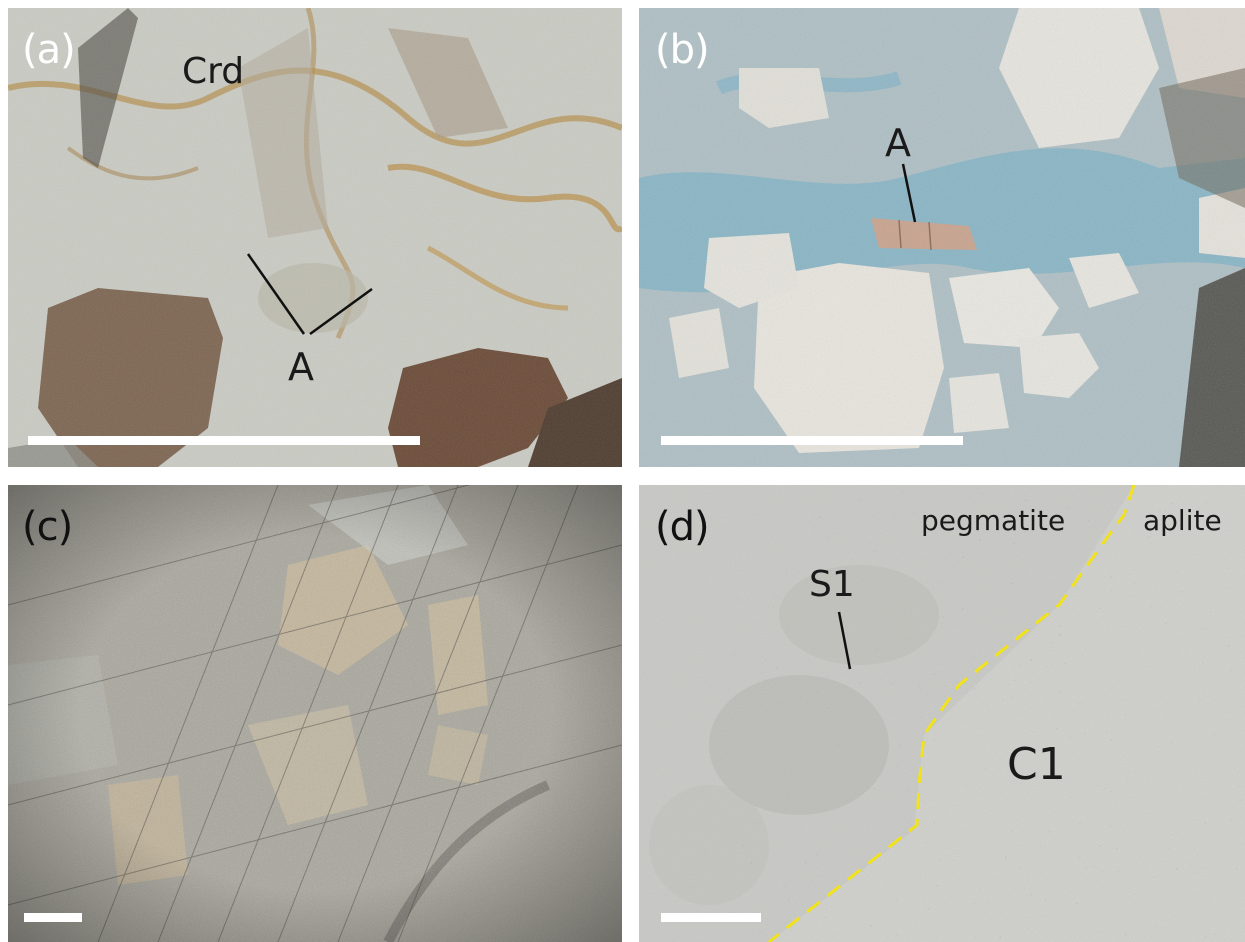  Describe the element at coordinates (213, 71) in the screenshot. I see `label-crd: Crd` at that location.